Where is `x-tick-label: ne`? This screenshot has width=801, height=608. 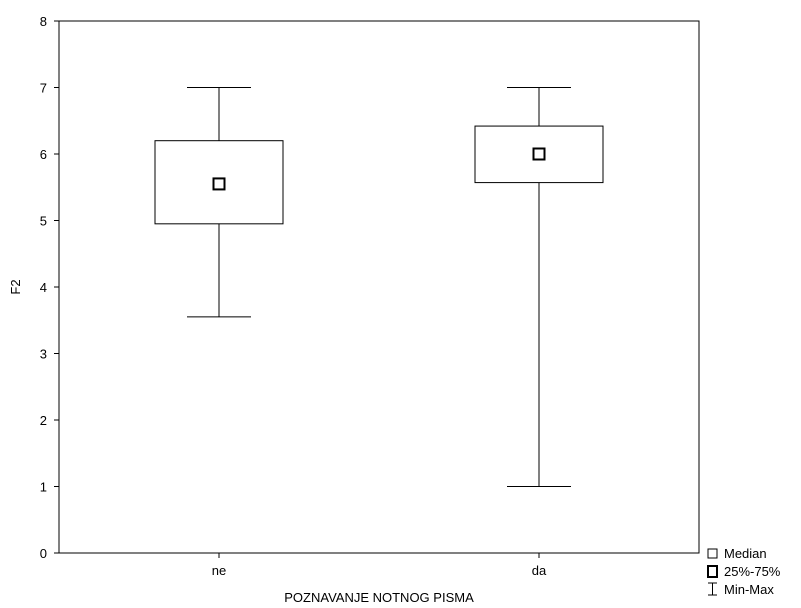 x-tick-label: ne is located at coordinates (219, 570).